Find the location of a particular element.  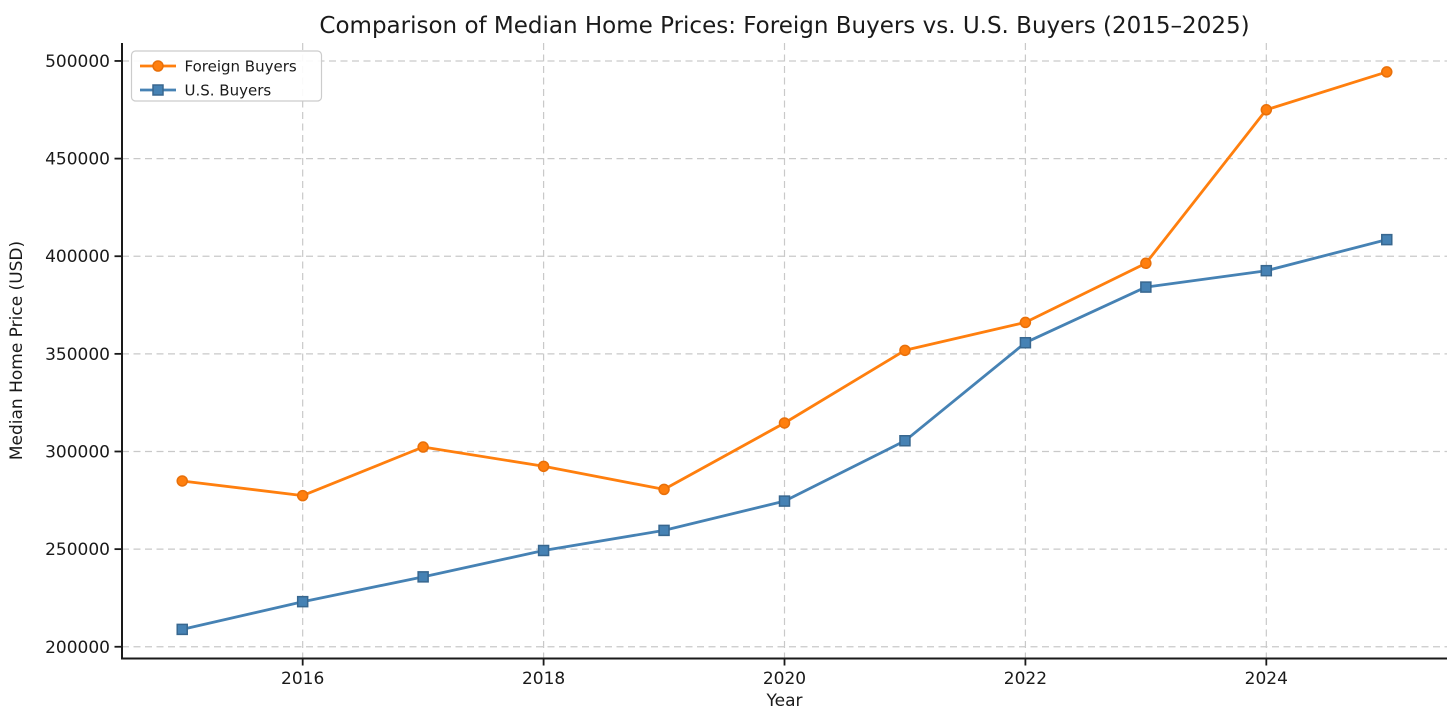

y-tick-label: 500000 is located at coordinates (77, 62).